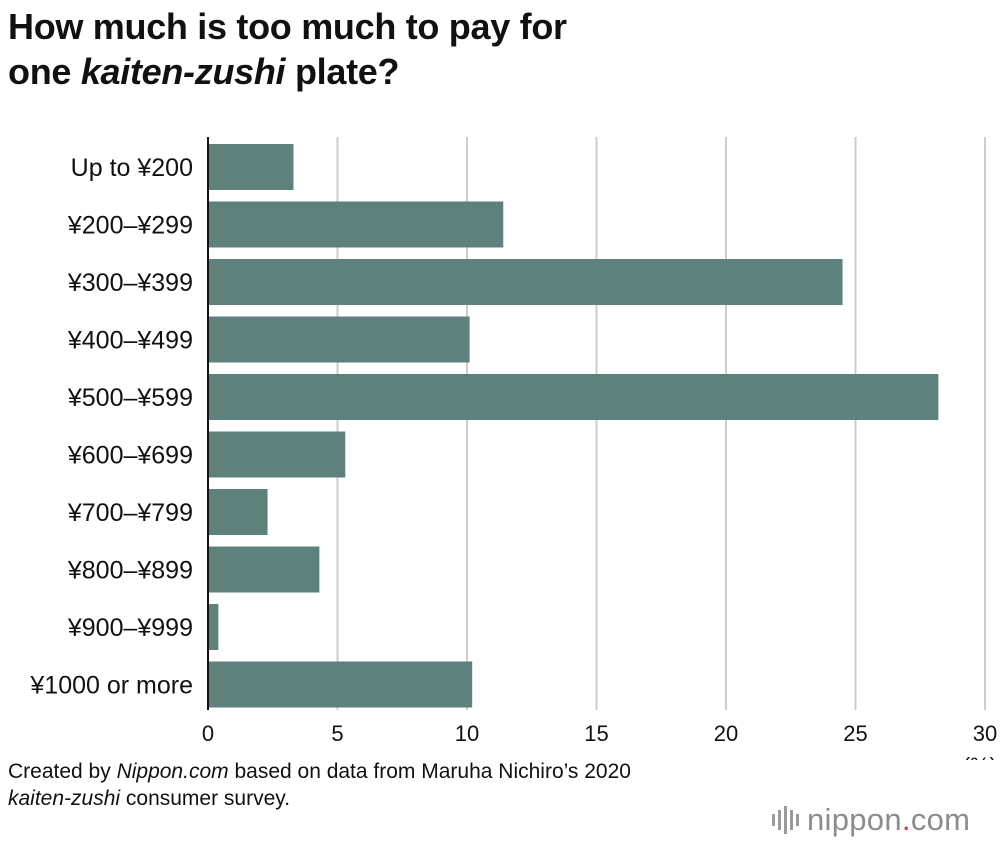 Image resolution: width=1000 pixels, height=842 pixels. Describe the element at coordinates (62, 771) in the screenshot. I see `source-prefix: Created by` at that location.